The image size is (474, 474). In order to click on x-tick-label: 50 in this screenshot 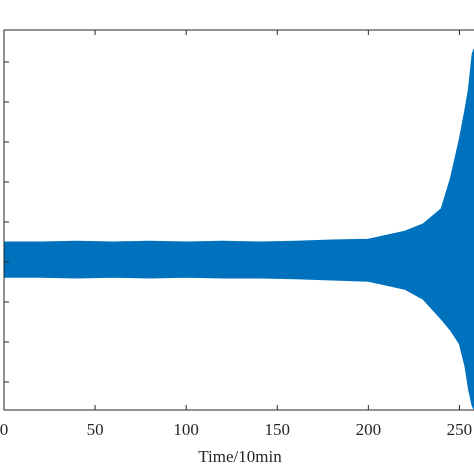, I will do `click(95, 429)`.